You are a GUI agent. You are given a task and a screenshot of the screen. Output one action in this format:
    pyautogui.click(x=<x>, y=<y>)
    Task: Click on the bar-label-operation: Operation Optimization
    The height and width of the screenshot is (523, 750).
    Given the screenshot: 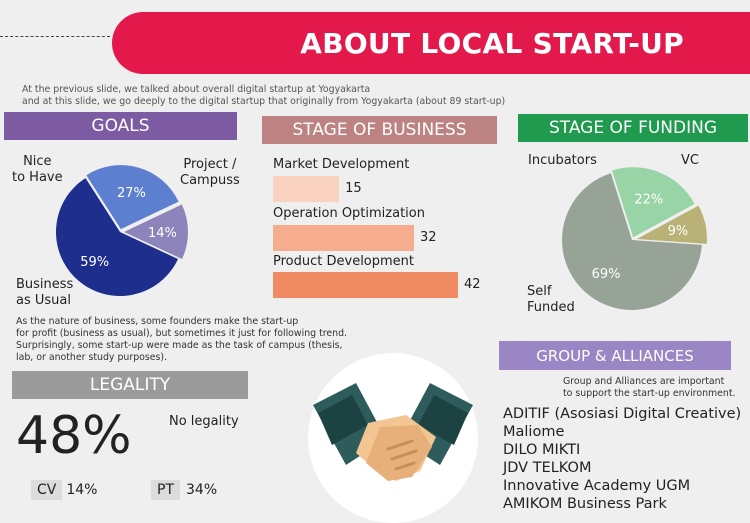 What is the action you would take?
    pyautogui.click(x=349, y=213)
    